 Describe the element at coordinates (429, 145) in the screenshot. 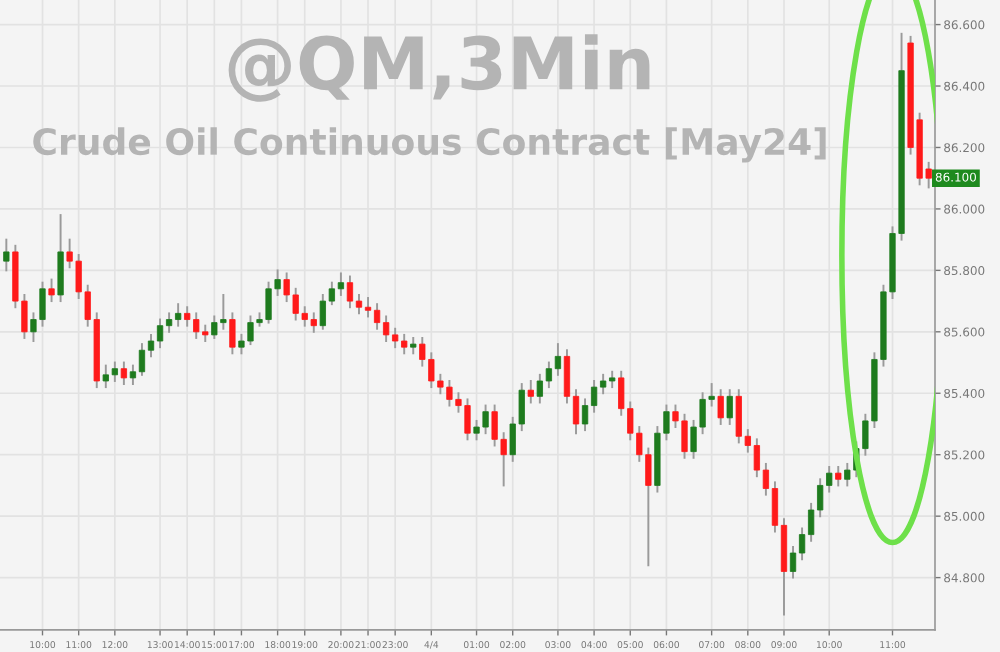

I see `text: Crude Oil Continuous Contract [May24]` at that location.